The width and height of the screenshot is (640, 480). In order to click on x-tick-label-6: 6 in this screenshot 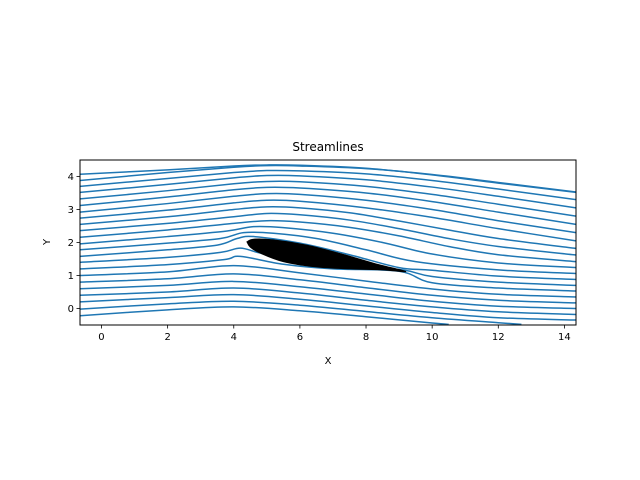, I will do `click(300, 337)`.